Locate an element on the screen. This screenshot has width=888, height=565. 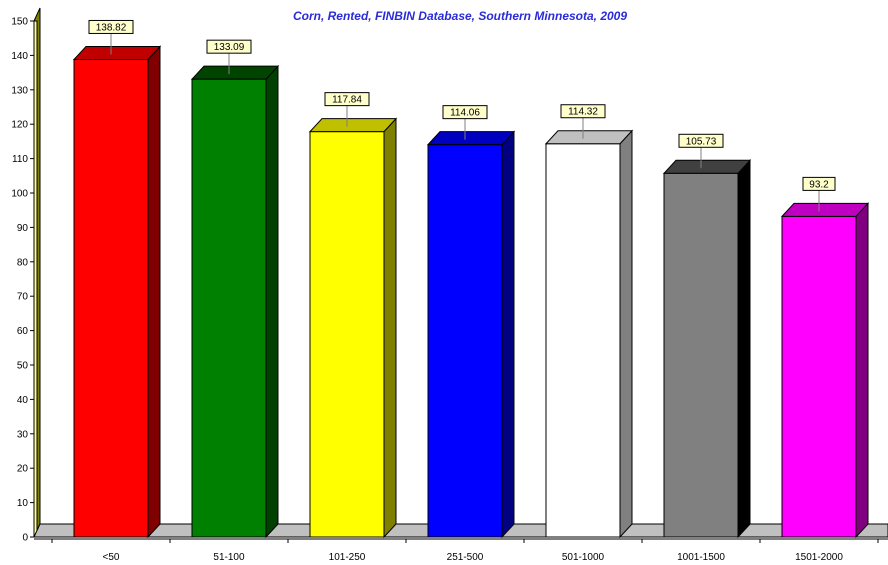
y-tick-label: 0 is located at coordinates (25, 538).